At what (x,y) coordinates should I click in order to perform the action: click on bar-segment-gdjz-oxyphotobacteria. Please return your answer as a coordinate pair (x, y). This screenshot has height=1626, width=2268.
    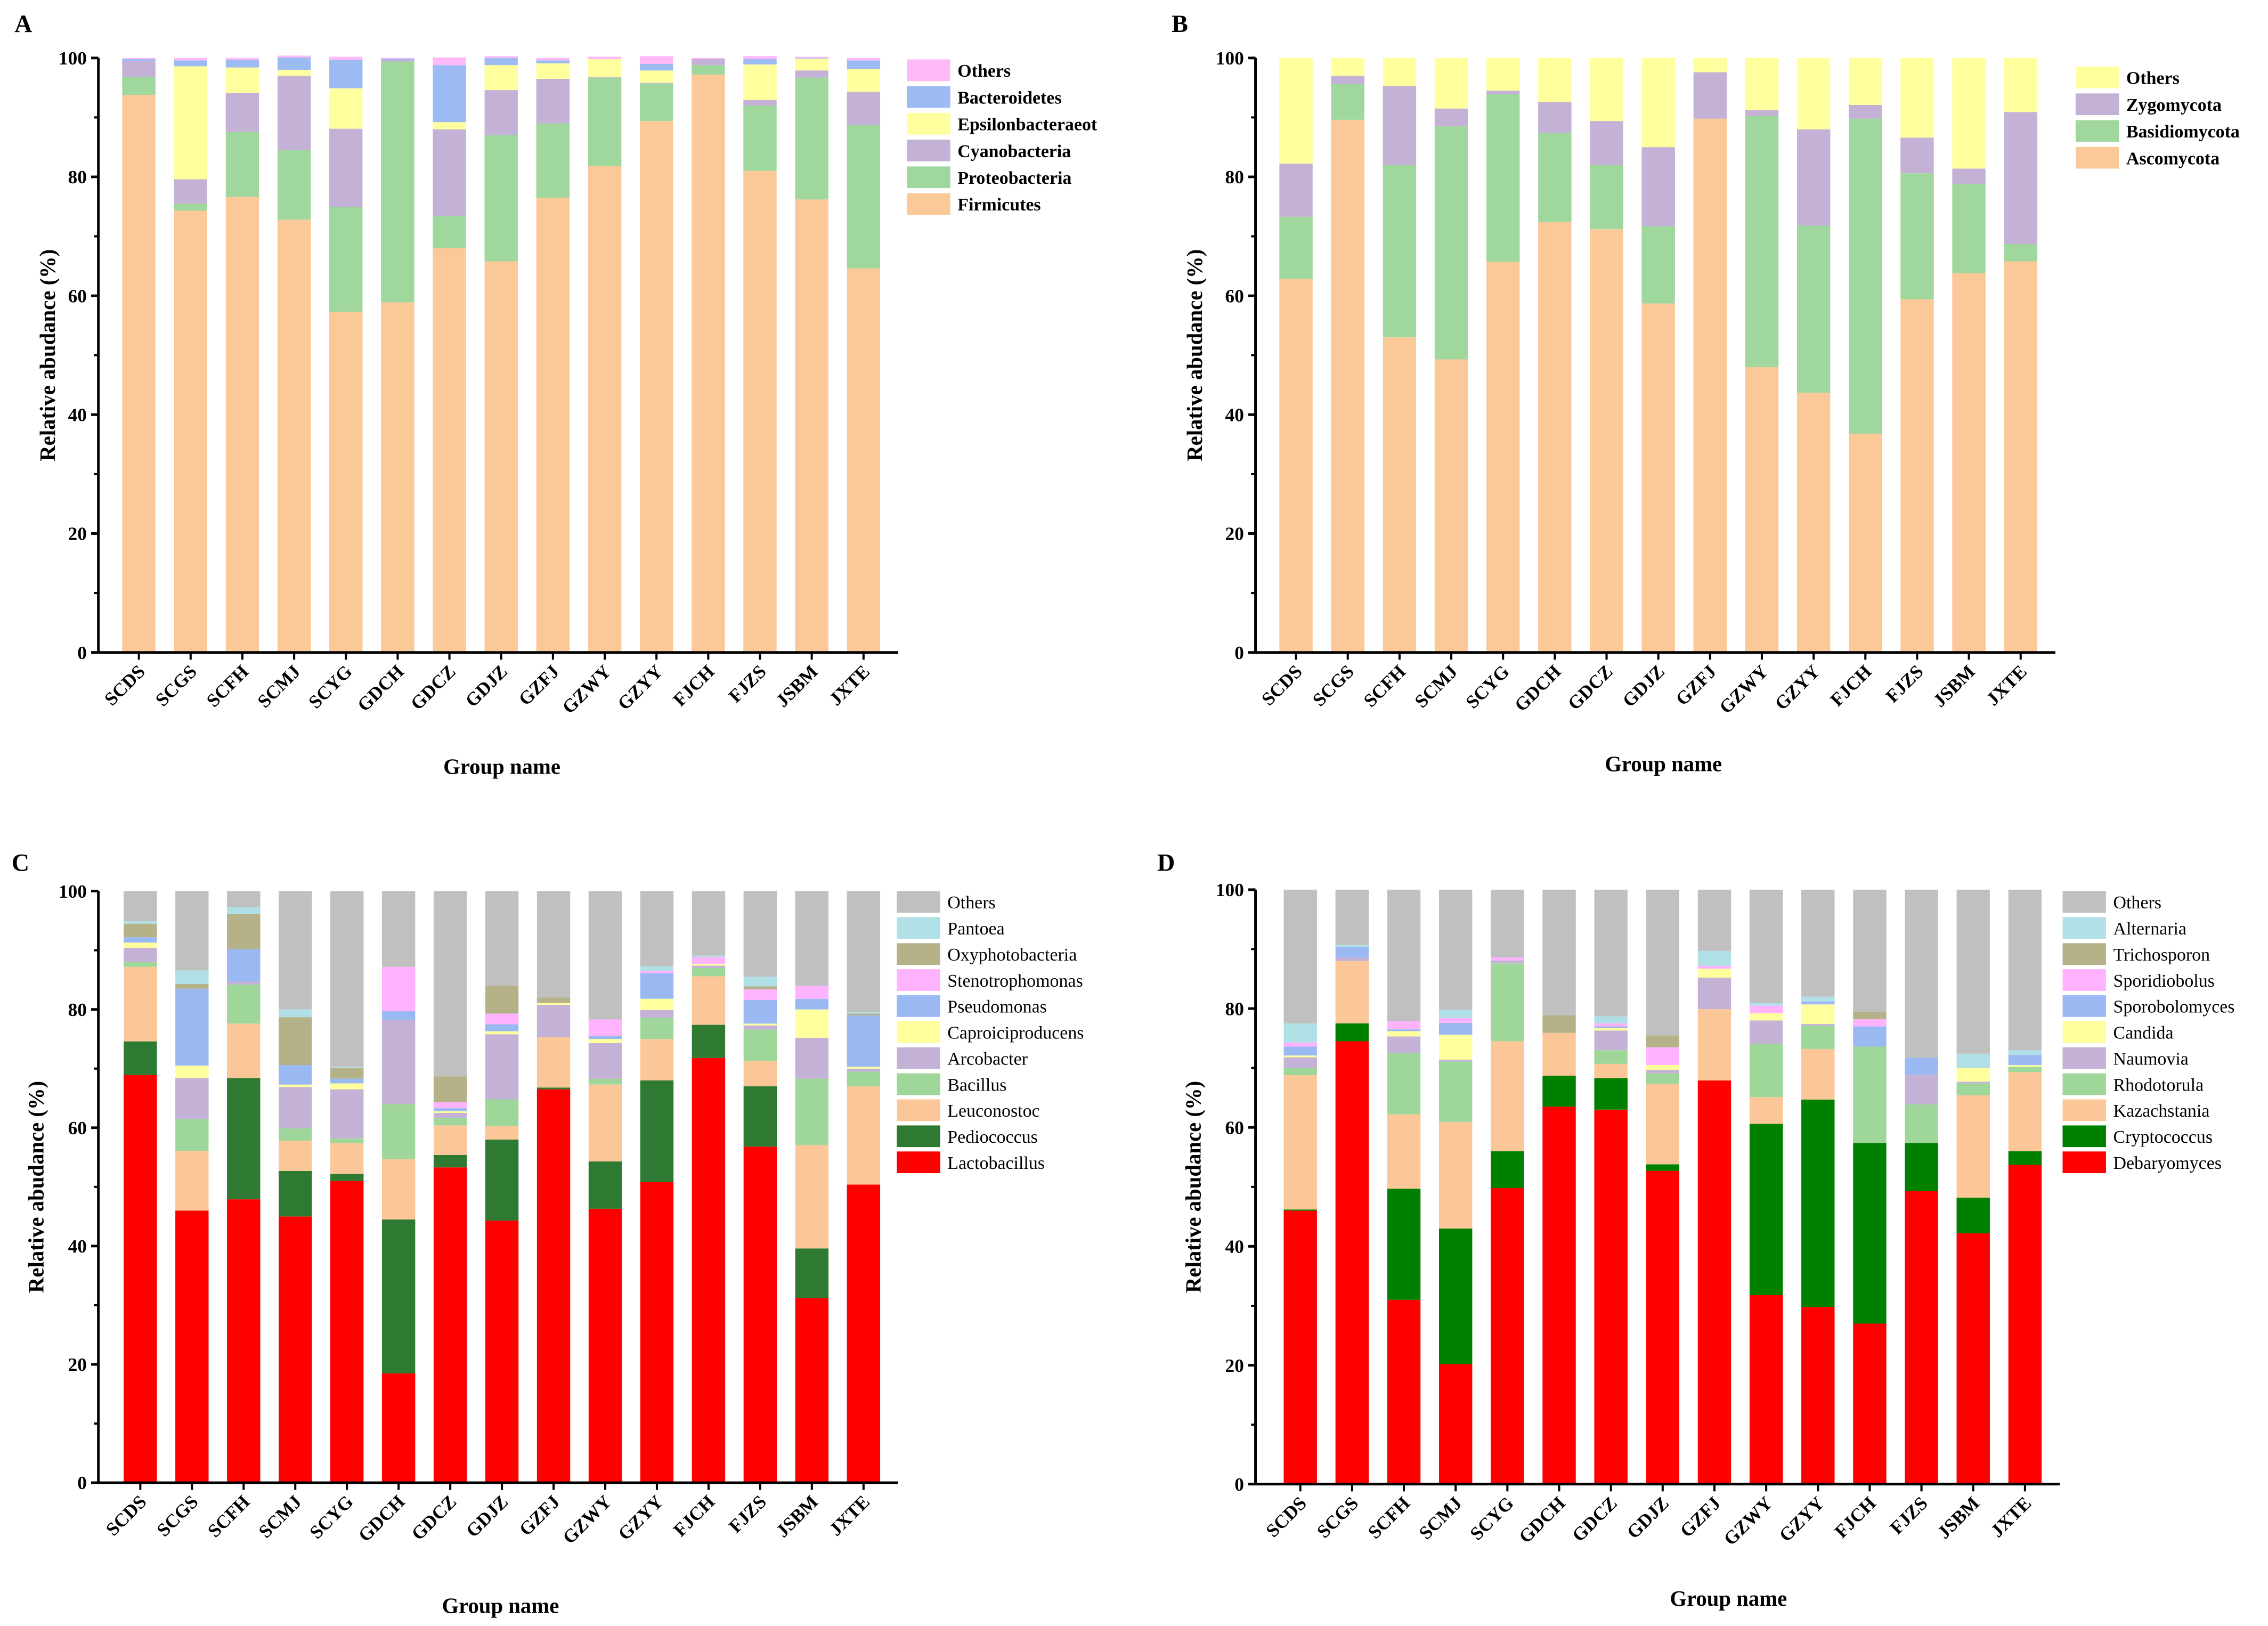
    Looking at the image, I should click on (502, 1000).